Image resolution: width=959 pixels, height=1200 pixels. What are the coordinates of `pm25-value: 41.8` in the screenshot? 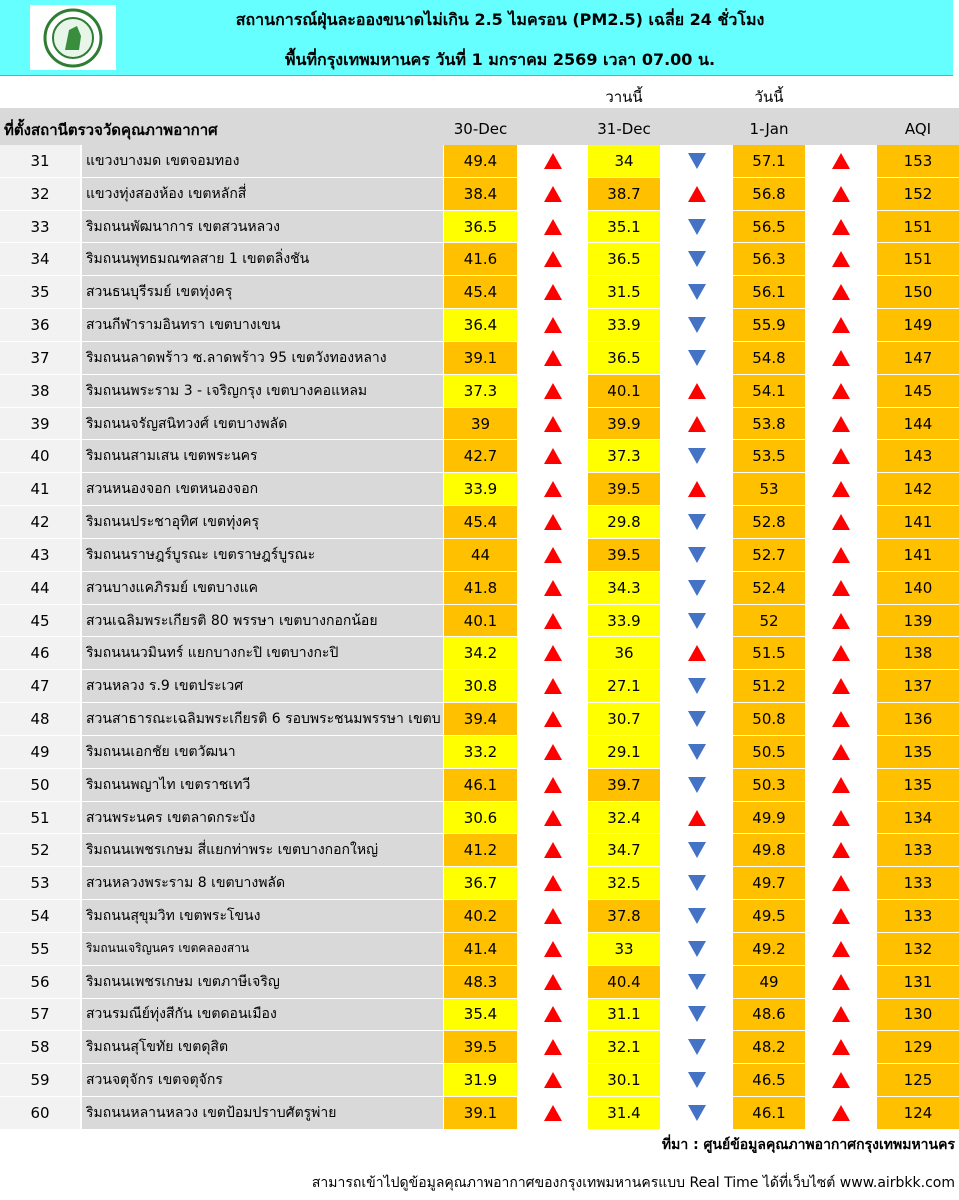 It's located at (480, 588).